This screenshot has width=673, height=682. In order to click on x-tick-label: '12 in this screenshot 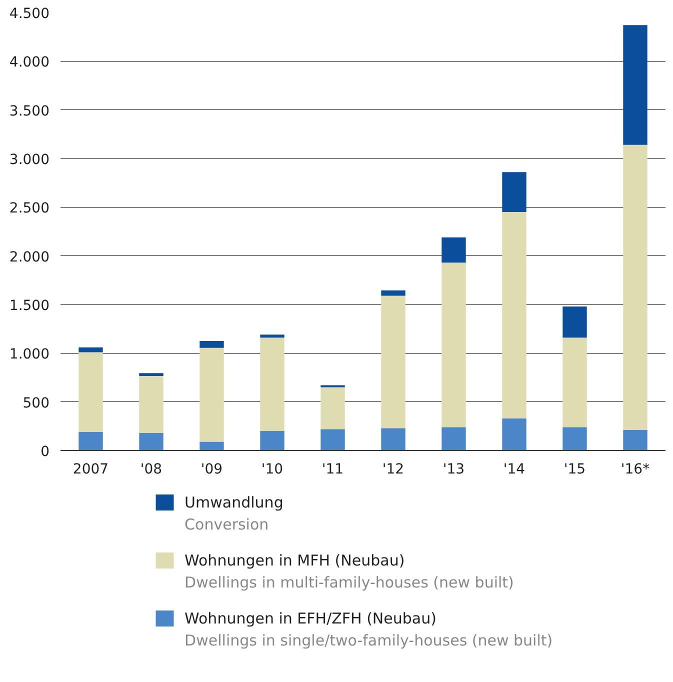, I will do `click(393, 470)`.